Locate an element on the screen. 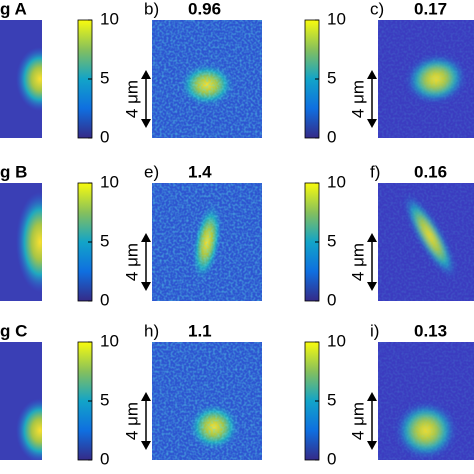 Image resolution: width=474 pixels, height=474 pixels. panel-letter: f) is located at coordinates (375, 171).